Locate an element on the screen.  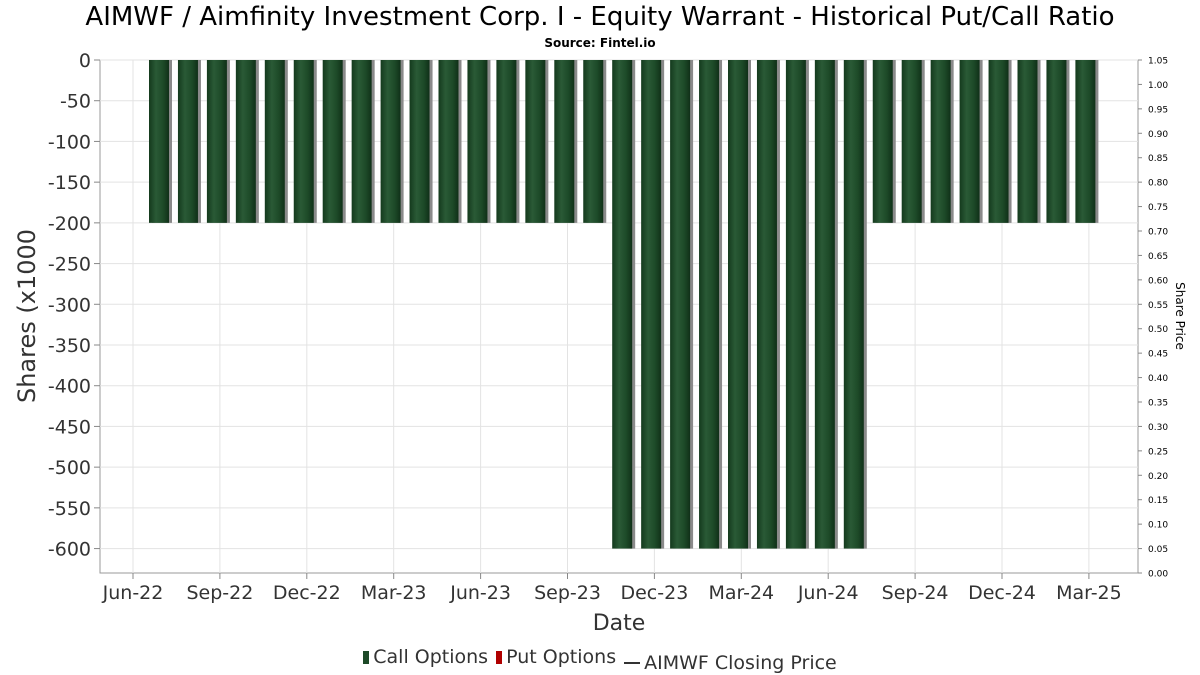
y2-tick-label: 0.30 is located at coordinates (1158, 428).